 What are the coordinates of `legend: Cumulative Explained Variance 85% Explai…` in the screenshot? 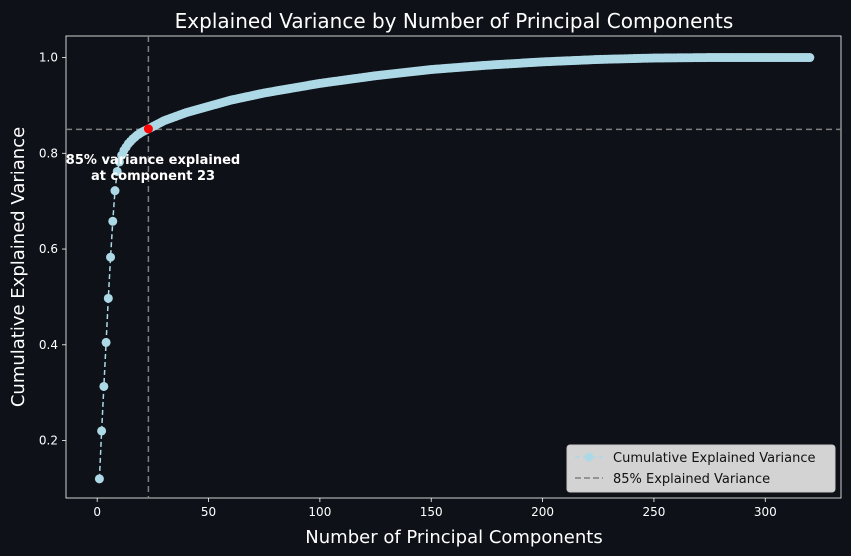 It's located at (701, 468).